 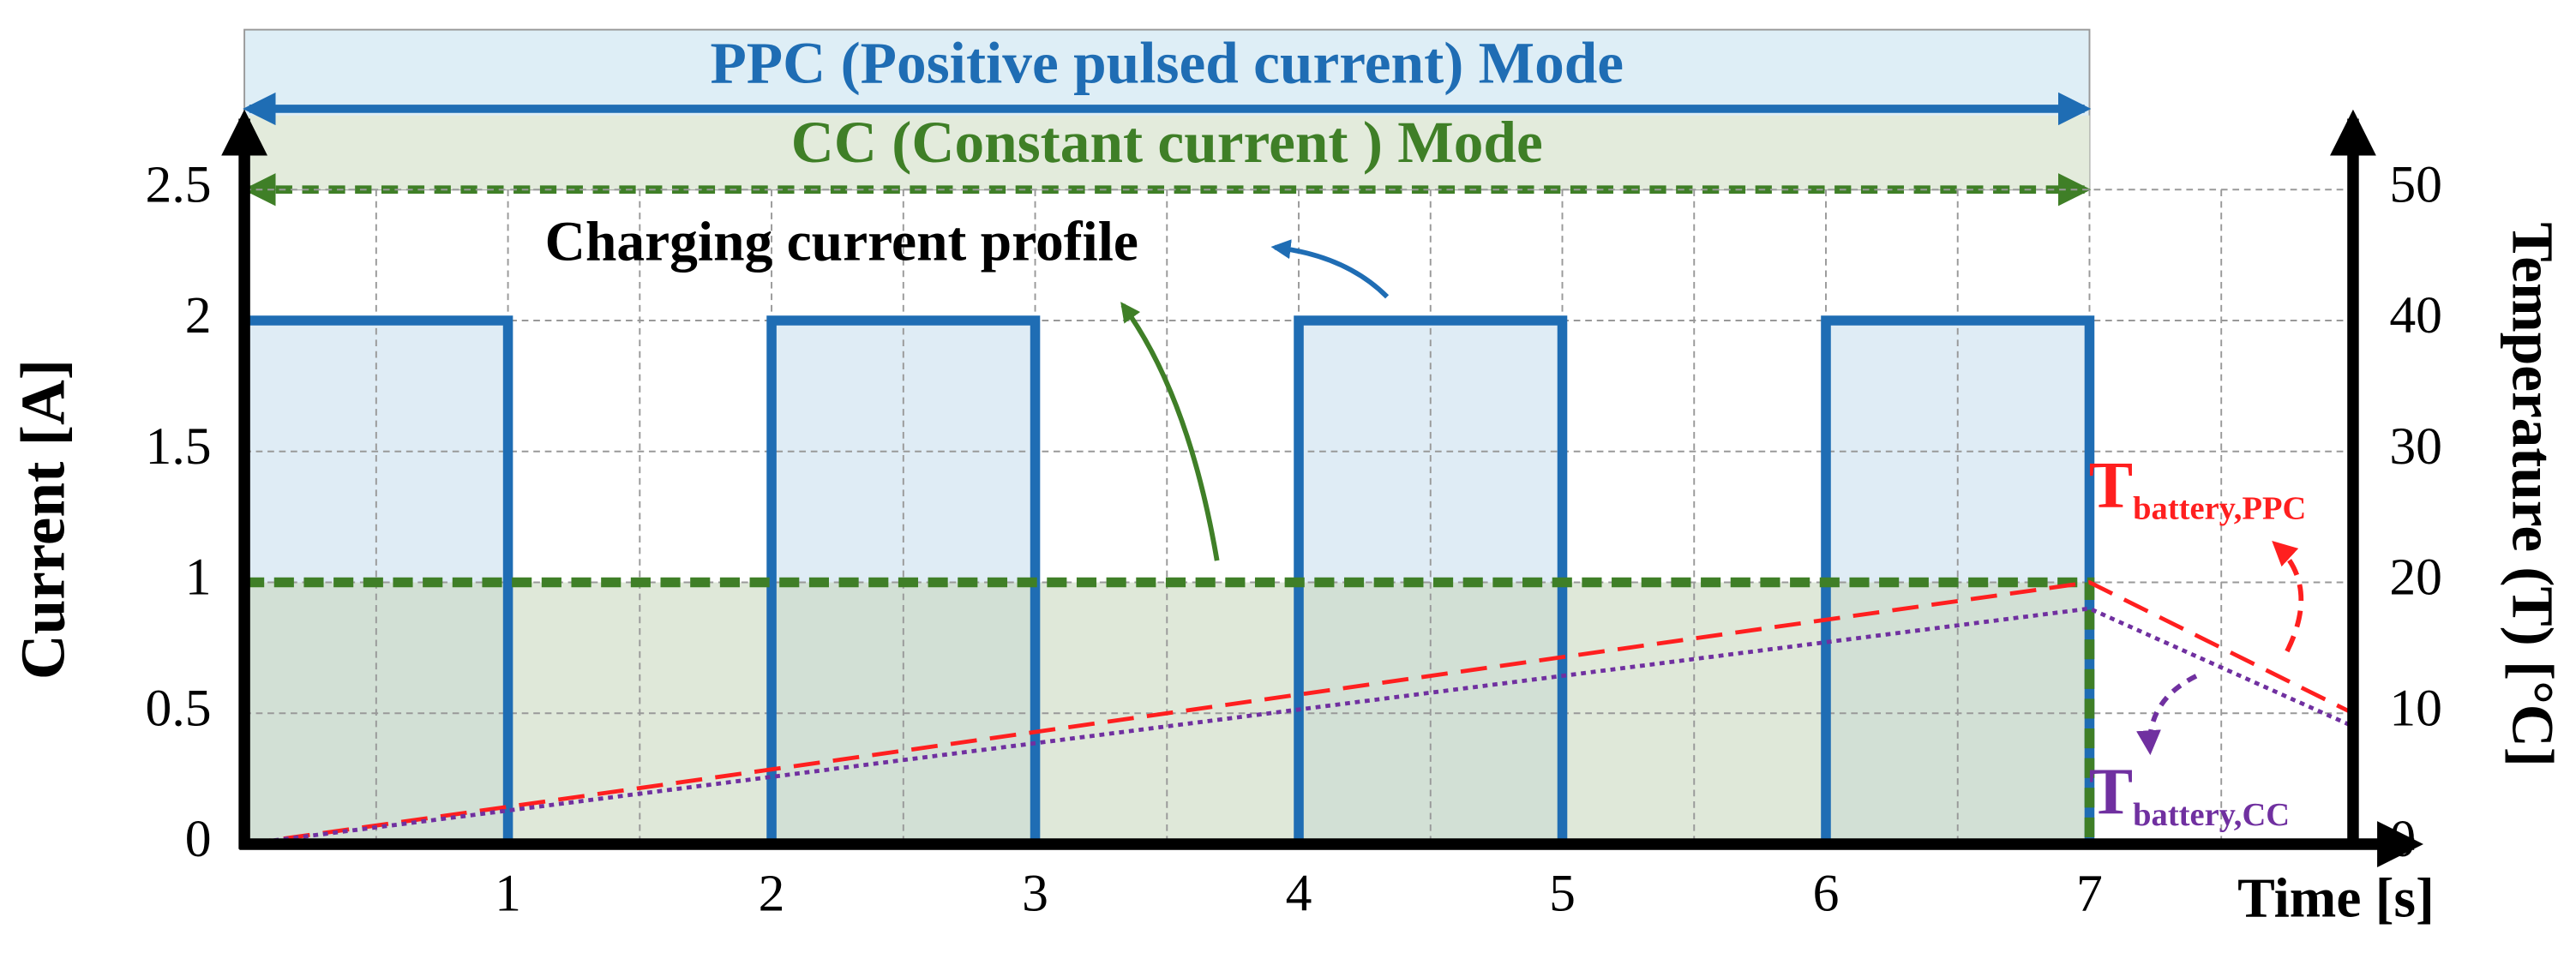 I want to click on series-label: Tbattery,PPC, so click(x=2198, y=486).